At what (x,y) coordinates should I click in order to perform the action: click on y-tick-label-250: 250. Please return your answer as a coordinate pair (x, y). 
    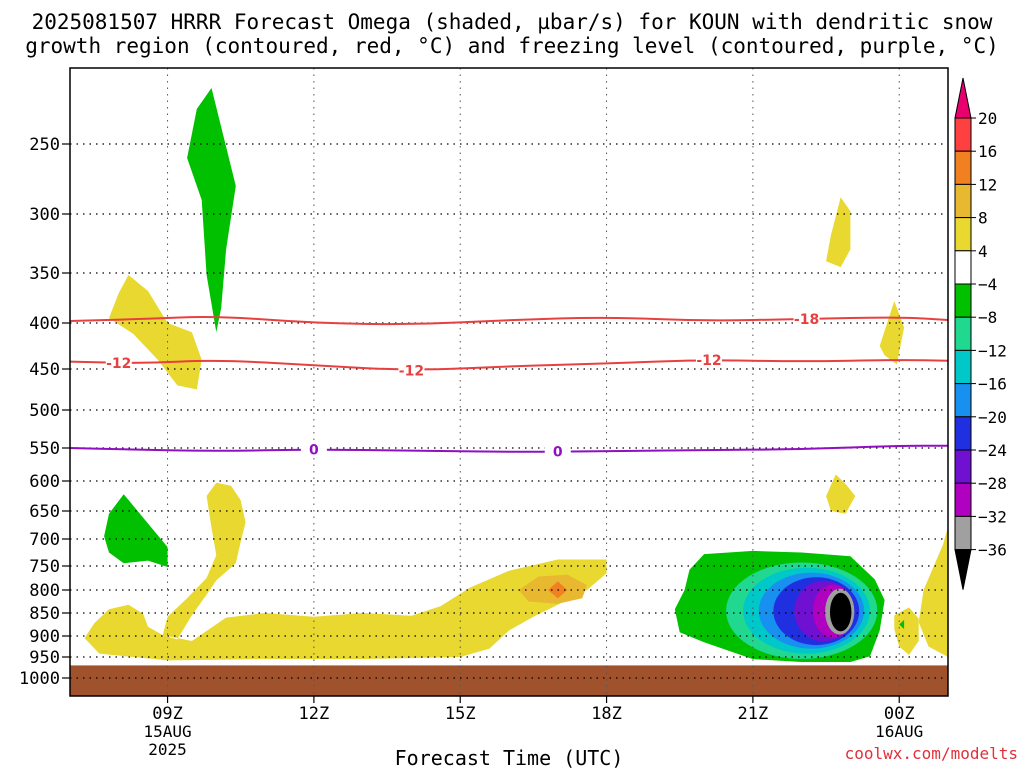
    Looking at the image, I should click on (44, 145).